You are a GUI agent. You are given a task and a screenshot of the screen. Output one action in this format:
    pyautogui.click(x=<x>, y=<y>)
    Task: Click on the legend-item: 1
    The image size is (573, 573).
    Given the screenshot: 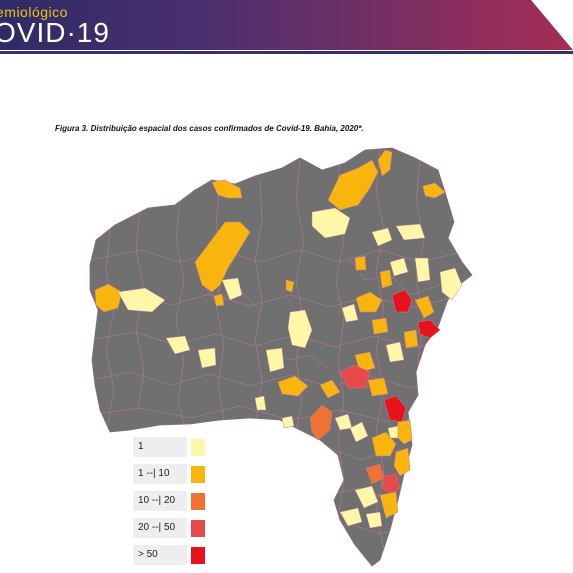 What is the action you would take?
    pyautogui.click(x=176, y=447)
    